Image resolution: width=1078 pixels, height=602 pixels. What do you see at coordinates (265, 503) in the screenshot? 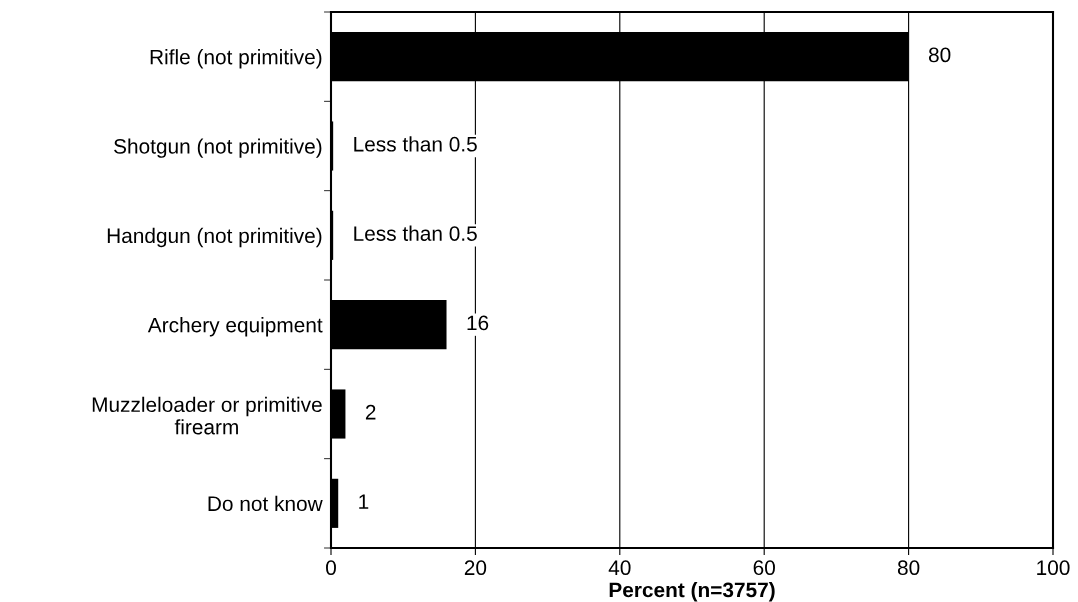
I see `y-tick-label: Do not know` at bounding box center [265, 503].